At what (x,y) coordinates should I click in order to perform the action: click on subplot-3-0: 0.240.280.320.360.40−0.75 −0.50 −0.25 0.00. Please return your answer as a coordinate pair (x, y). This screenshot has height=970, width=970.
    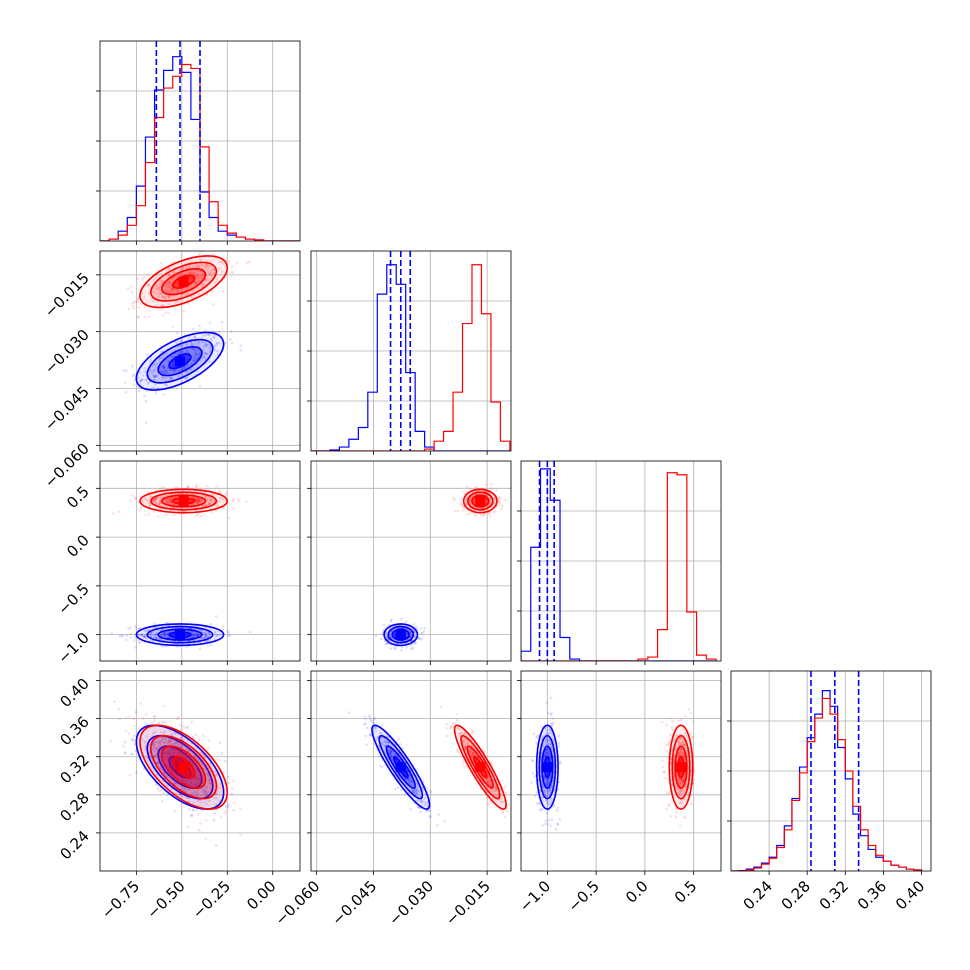
    Looking at the image, I should click on (178, 796).